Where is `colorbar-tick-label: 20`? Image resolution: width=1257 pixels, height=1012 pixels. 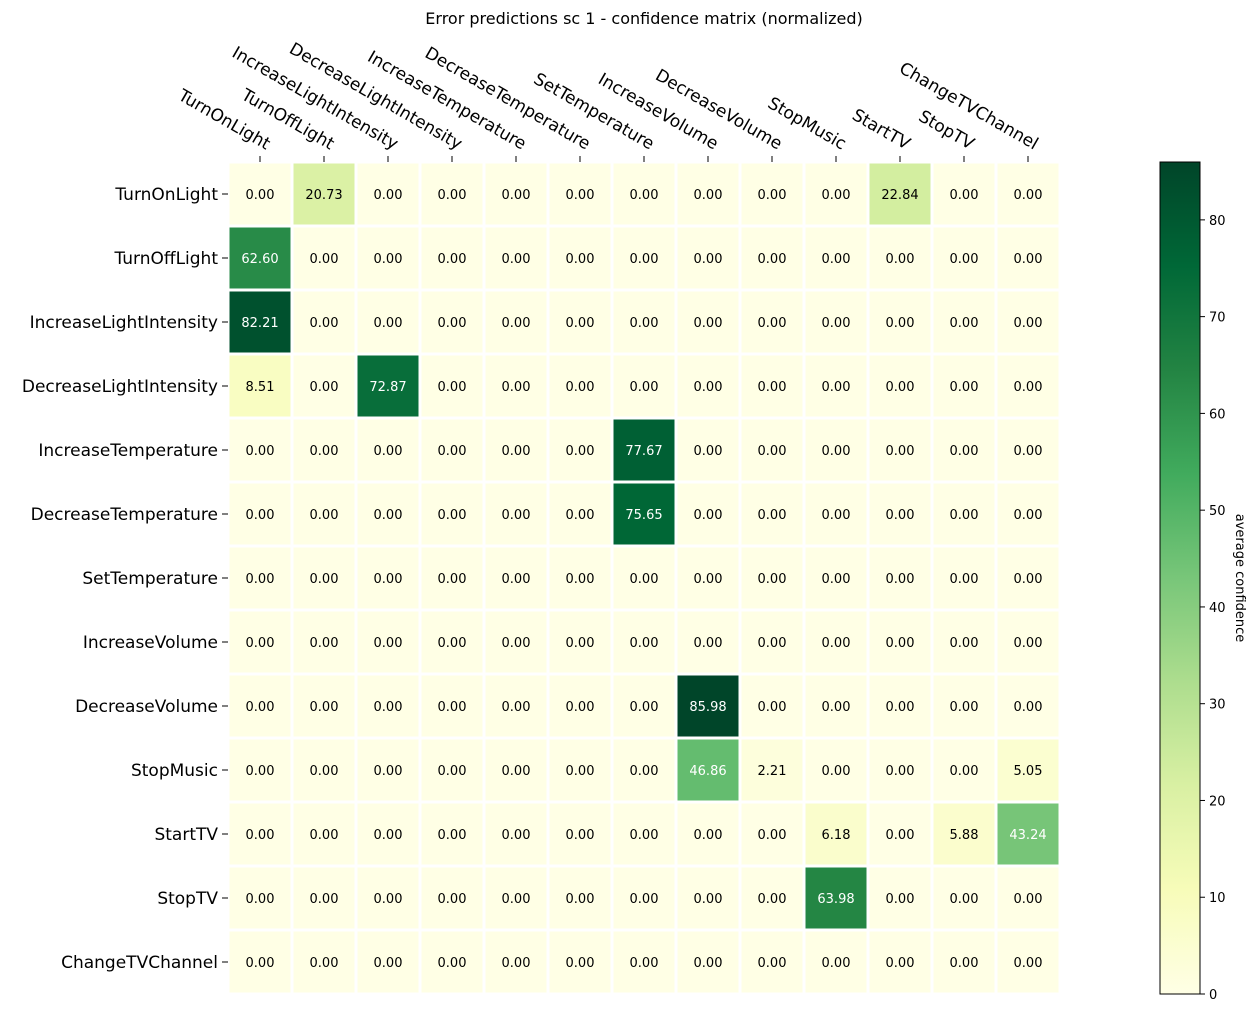 colorbar-tick-label: 20 is located at coordinates (1217, 801).